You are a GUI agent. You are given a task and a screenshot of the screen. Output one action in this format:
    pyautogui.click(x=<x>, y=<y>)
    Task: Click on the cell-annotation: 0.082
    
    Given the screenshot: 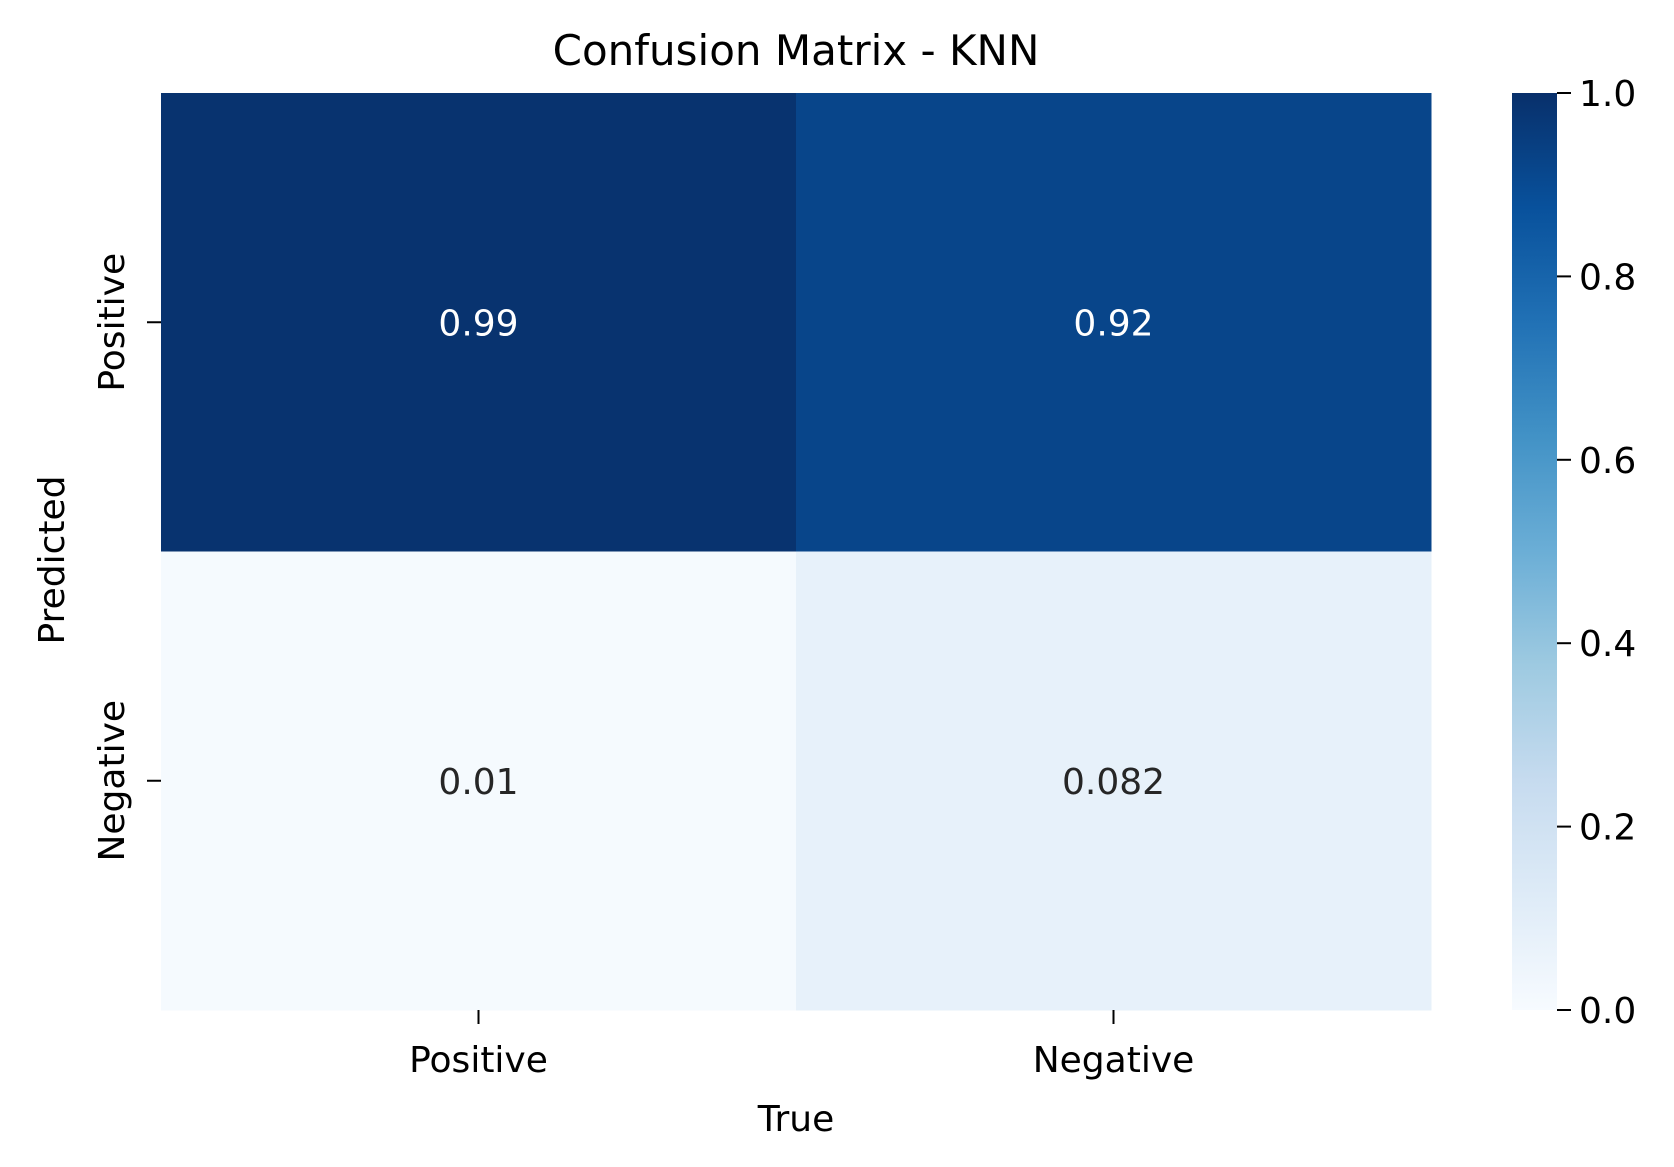 What is the action you would take?
    pyautogui.click(x=1113, y=782)
    